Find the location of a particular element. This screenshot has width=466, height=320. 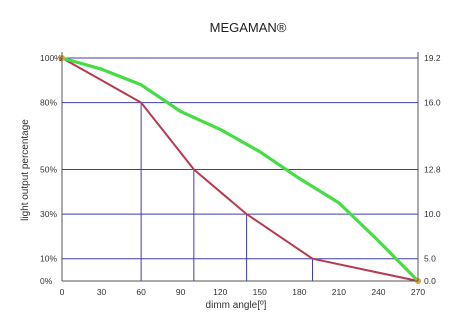

x-tick-label: 120 is located at coordinates (220, 292).